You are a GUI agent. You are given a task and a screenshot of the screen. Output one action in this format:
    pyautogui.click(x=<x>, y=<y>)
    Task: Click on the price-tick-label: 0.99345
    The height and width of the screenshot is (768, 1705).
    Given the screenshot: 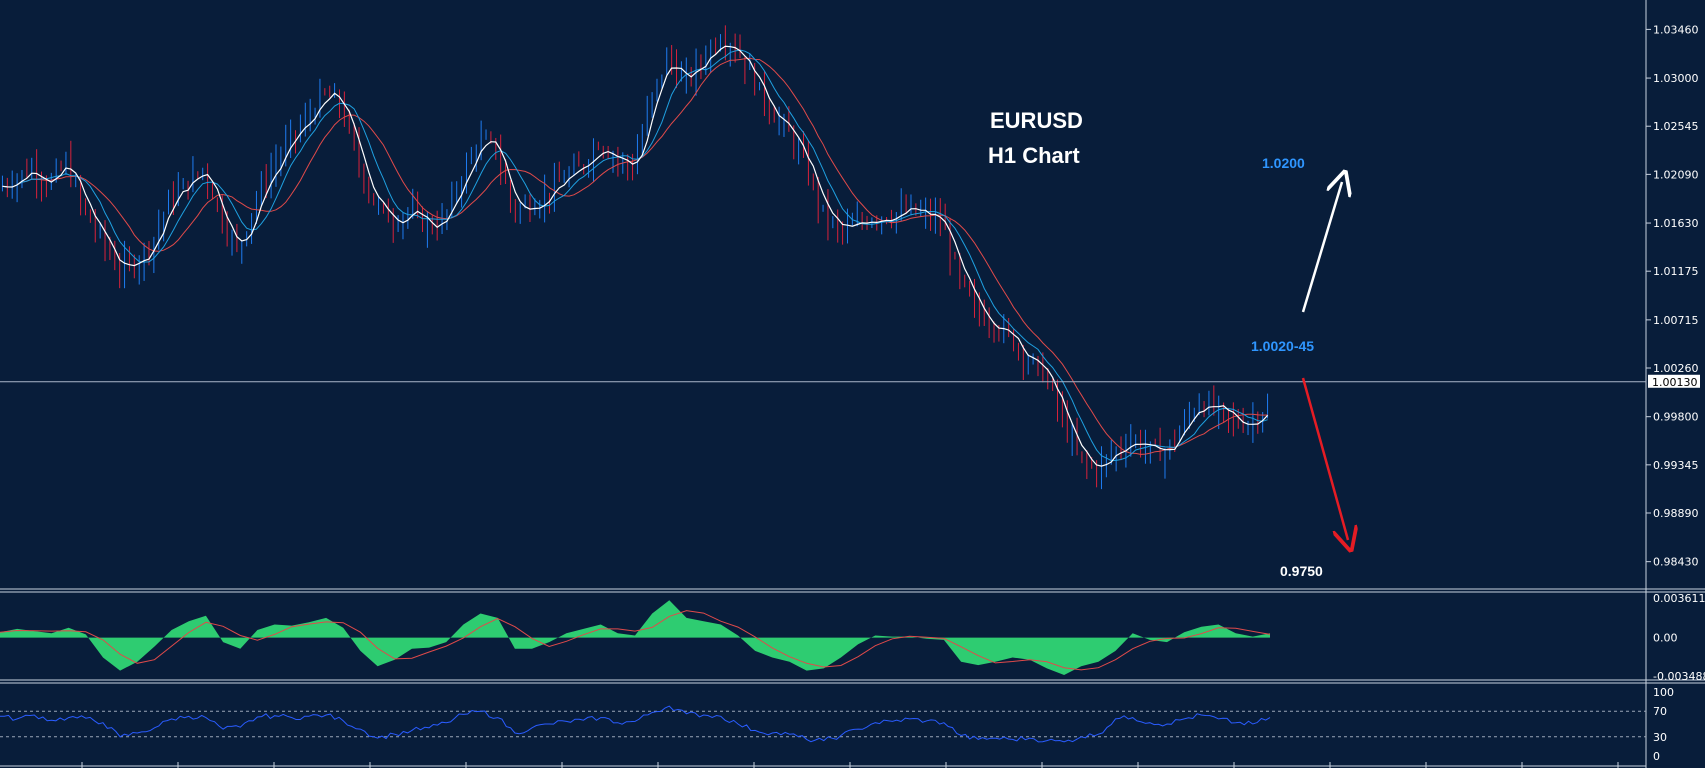 What is the action you would take?
    pyautogui.click(x=1676, y=465)
    